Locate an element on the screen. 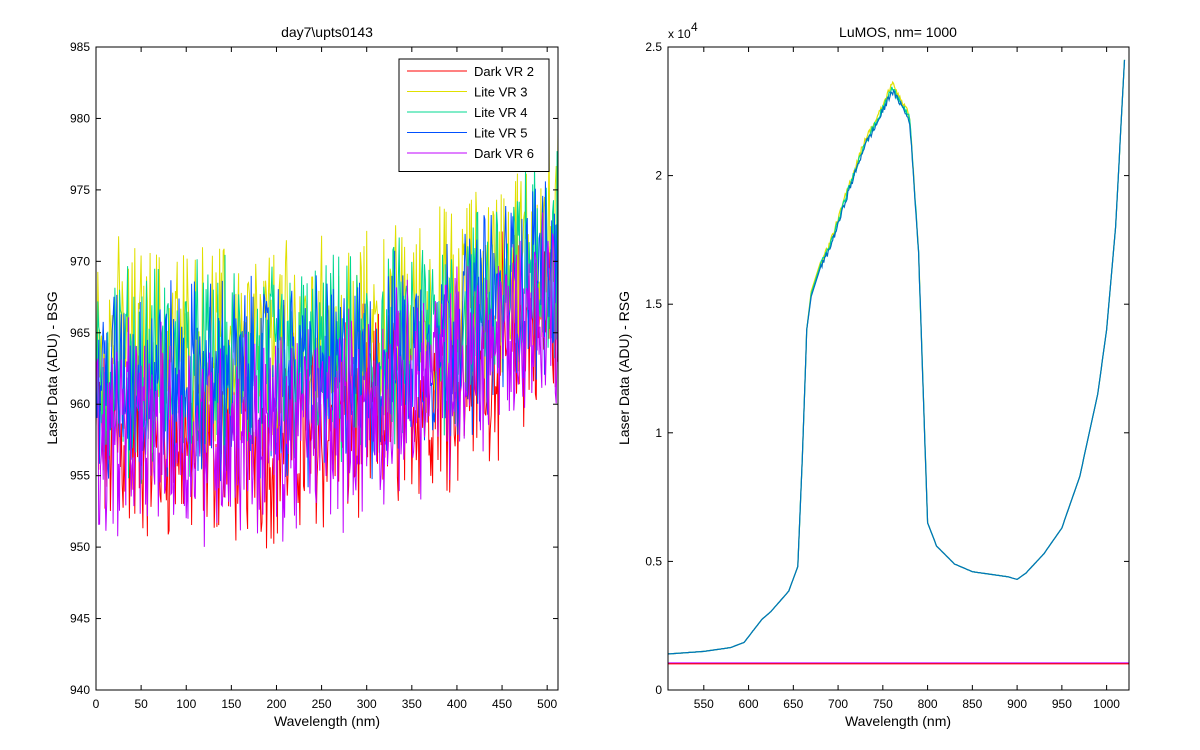 The image size is (1200, 750). right-plot-ylabel: Laser Data (ADU) - RSG is located at coordinates (624, 368).